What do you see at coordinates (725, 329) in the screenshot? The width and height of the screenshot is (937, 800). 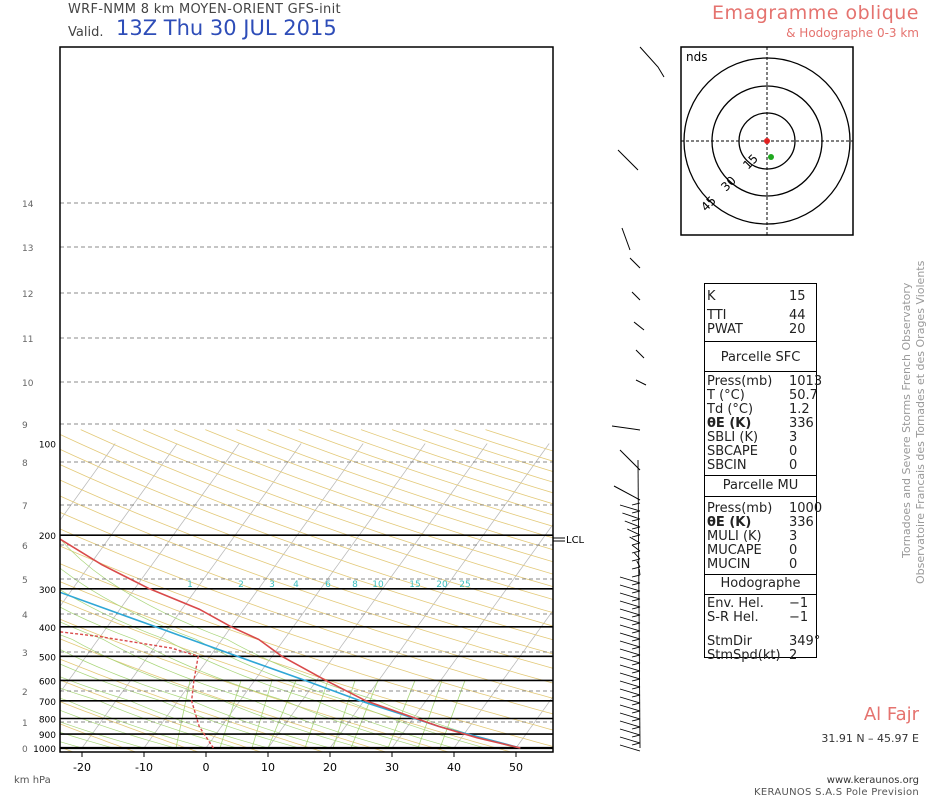 I see `index-label: PWAT` at bounding box center [725, 329].